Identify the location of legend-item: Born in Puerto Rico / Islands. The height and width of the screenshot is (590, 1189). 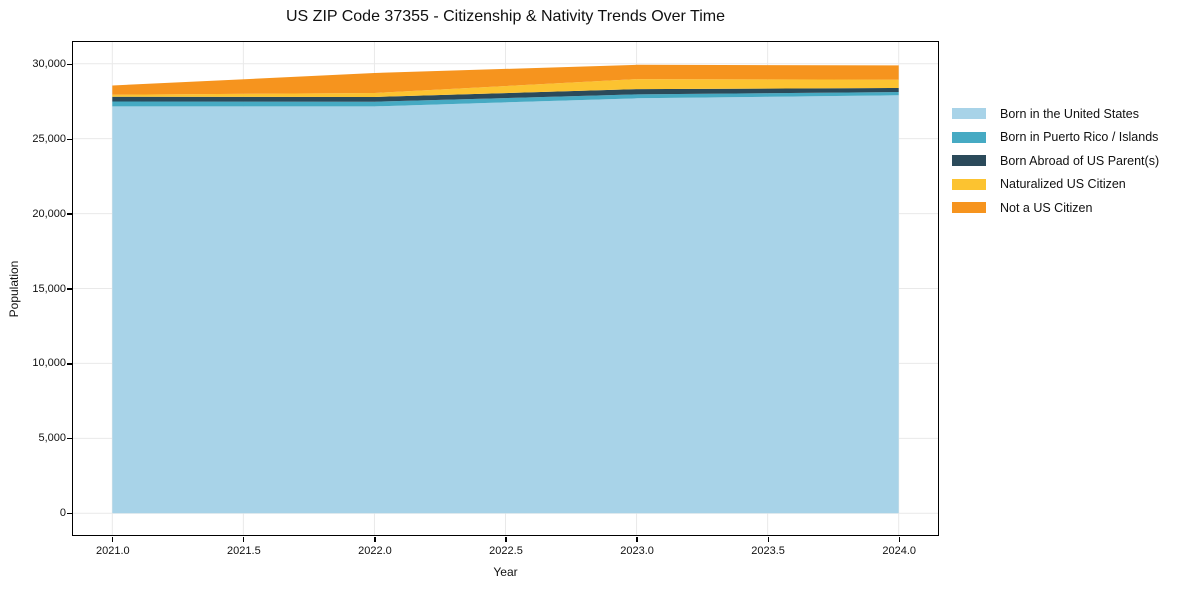
(1055, 138).